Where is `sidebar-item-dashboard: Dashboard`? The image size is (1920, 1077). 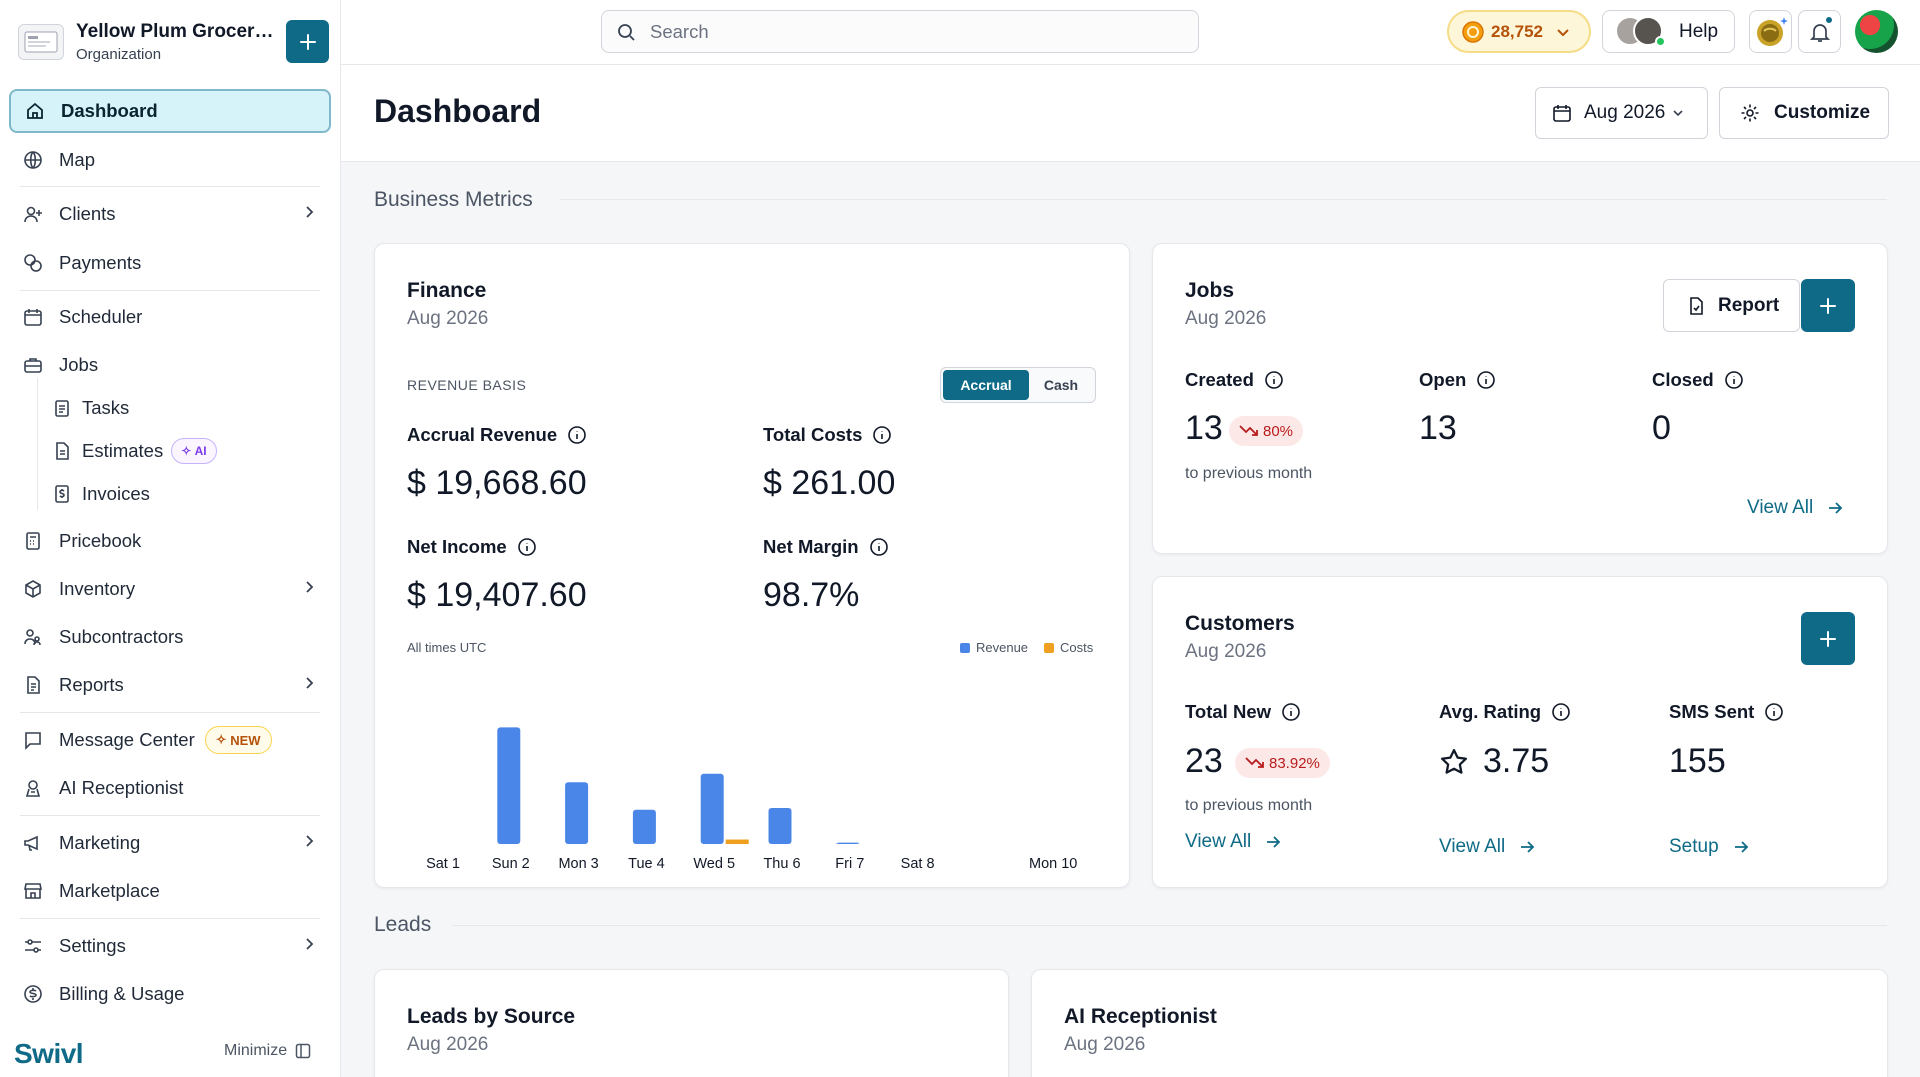 sidebar-item-dashboard: Dashboard is located at coordinates (170, 111).